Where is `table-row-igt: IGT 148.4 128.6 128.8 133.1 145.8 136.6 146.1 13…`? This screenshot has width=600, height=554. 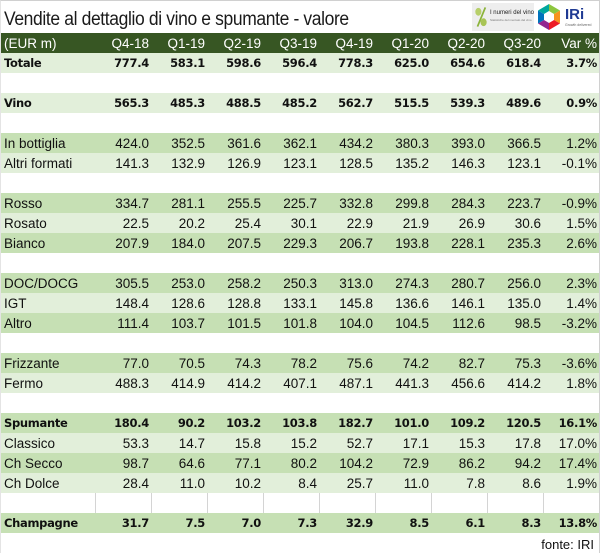 table-row-igt: IGT 148.4 128.6 128.8 133.1 145.8 136.6 146.1 13… is located at coordinates (300, 303).